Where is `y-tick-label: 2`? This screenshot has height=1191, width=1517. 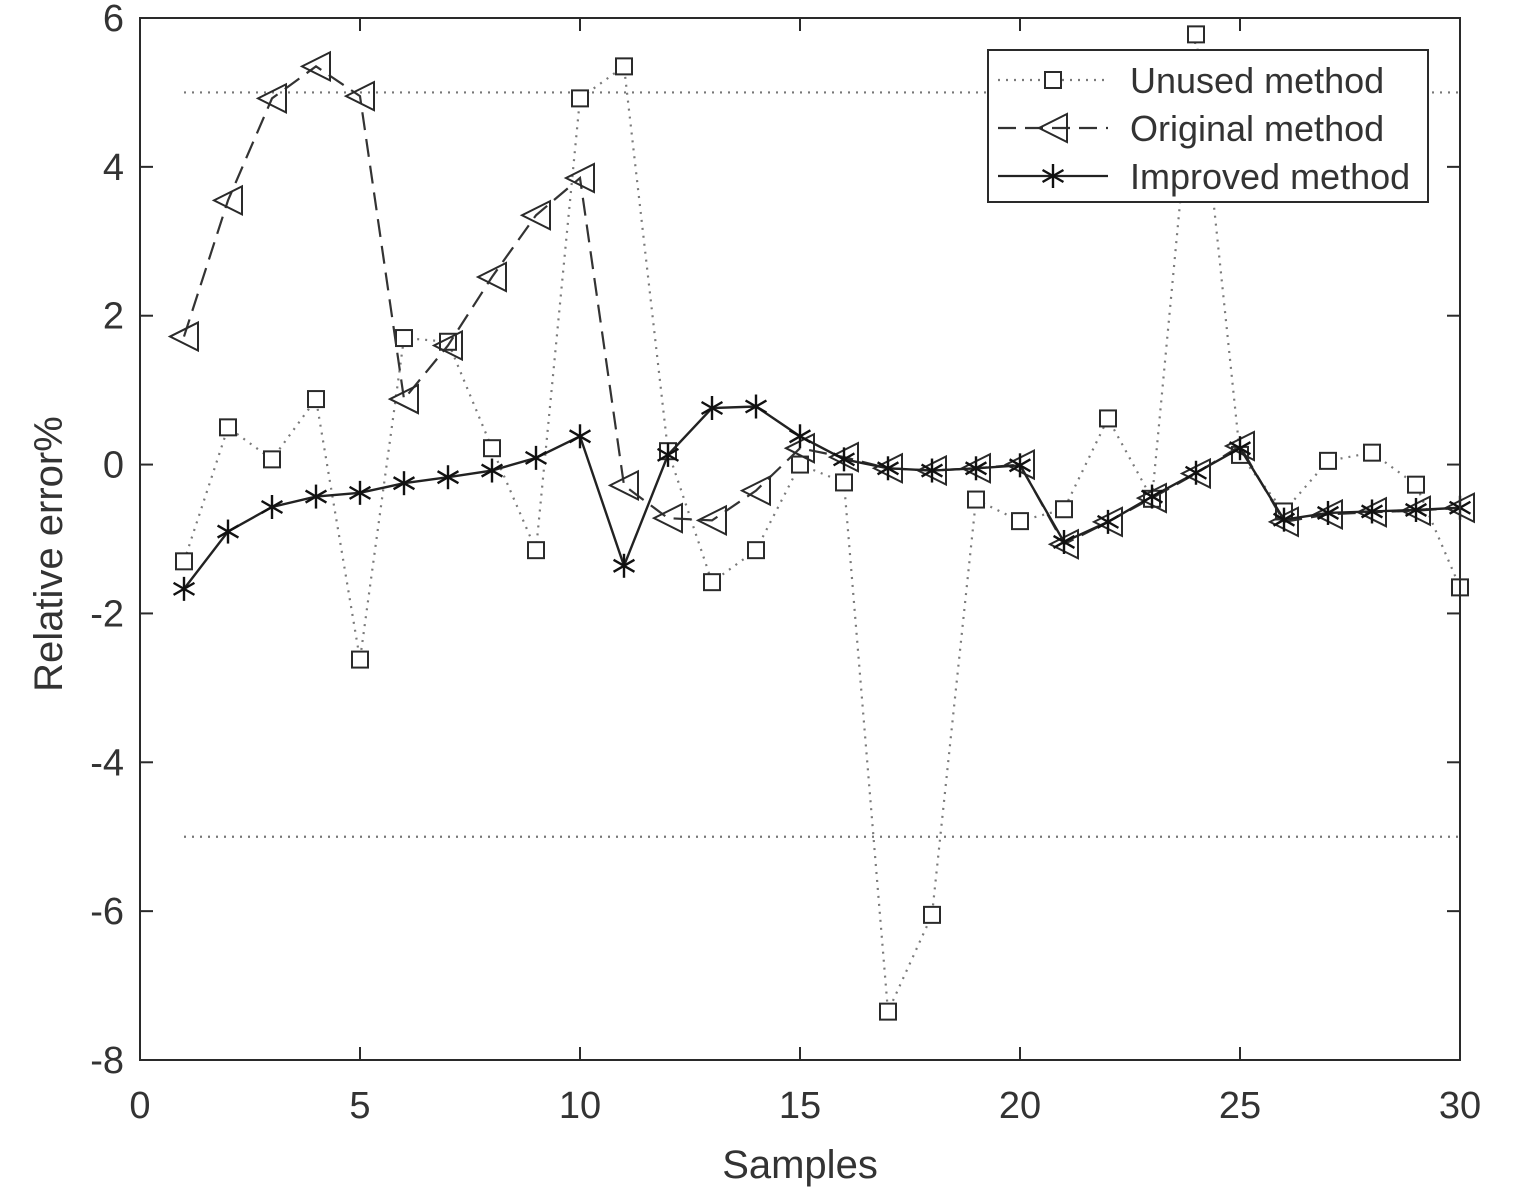 y-tick-label: 2 is located at coordinates (113, 317).